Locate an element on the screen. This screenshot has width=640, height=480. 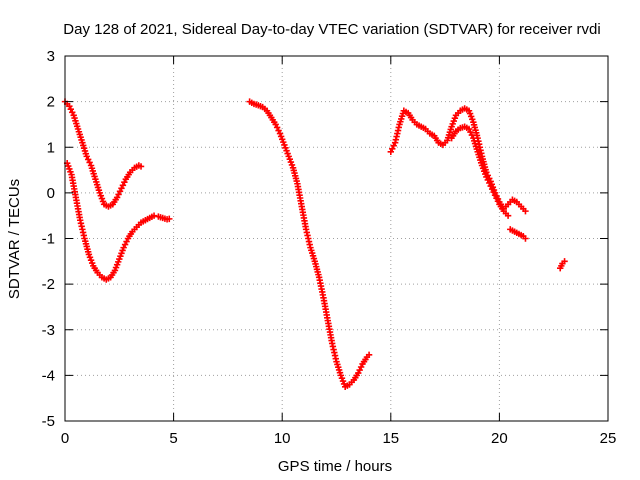
y-tick-label: -5 is located at coordinates (48, 421).